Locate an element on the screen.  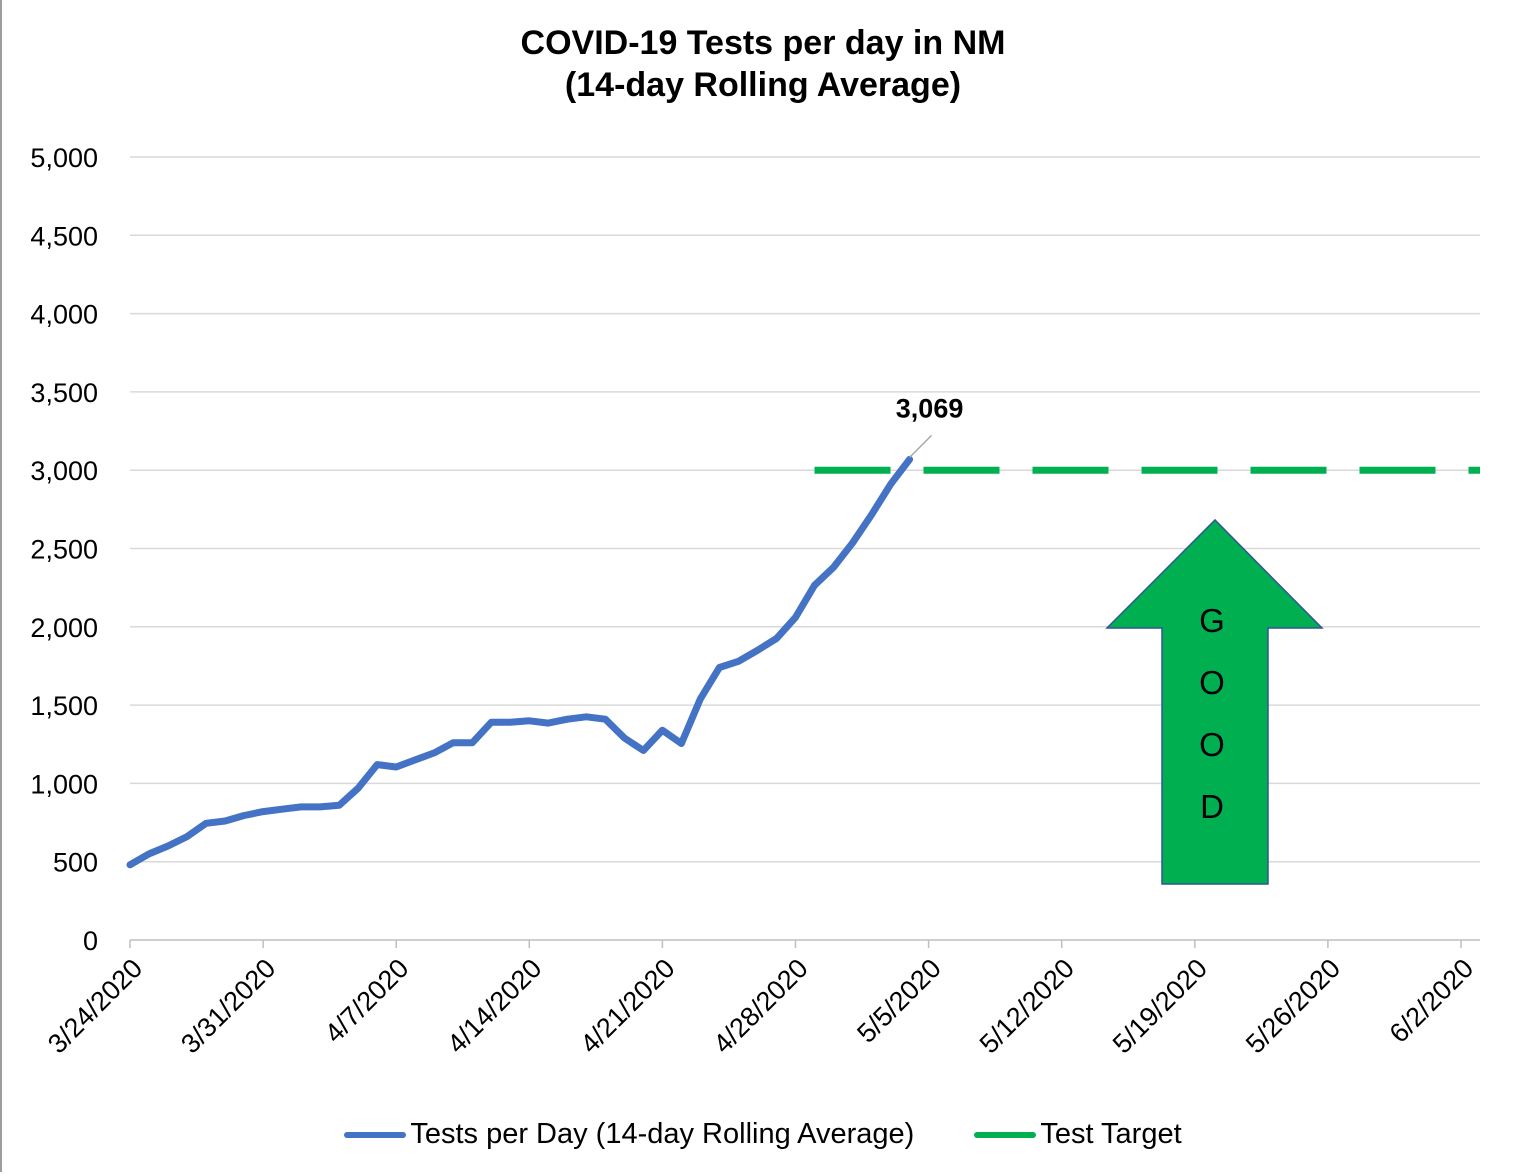
x-tick-label: 5/26/2020 is located at coordinates (1293, 1006).